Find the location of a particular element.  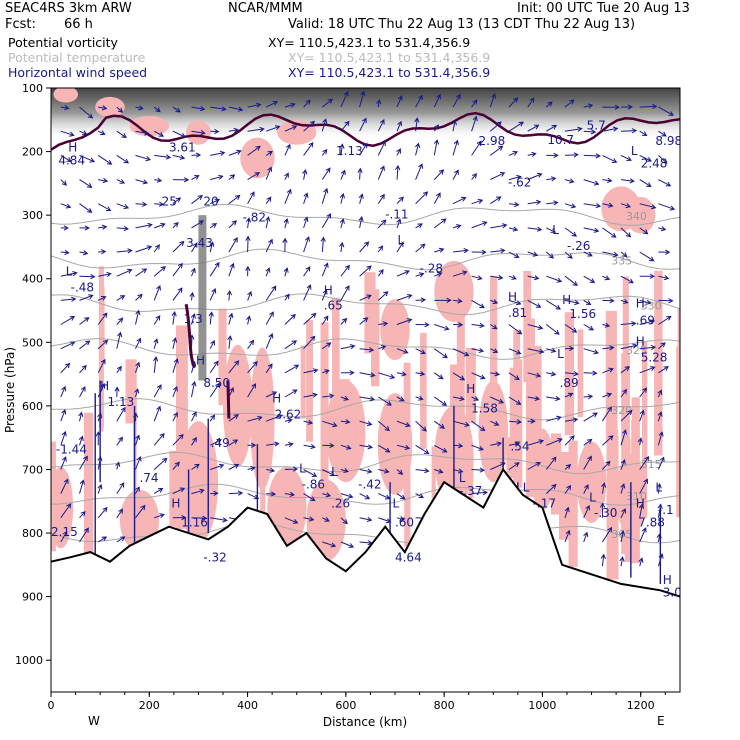

field-extreme-label: .49 is located at coordinates (220, 443).